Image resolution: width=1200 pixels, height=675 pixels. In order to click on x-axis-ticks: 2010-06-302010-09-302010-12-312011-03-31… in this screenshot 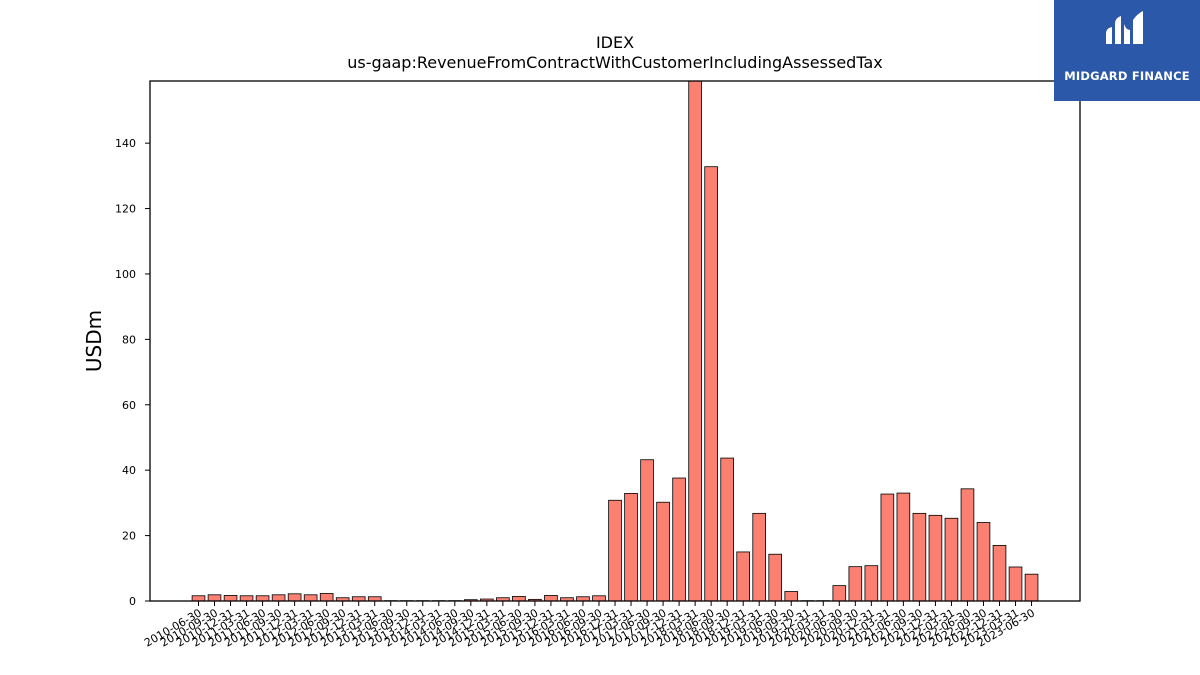, I will do `click(589, 625)`.